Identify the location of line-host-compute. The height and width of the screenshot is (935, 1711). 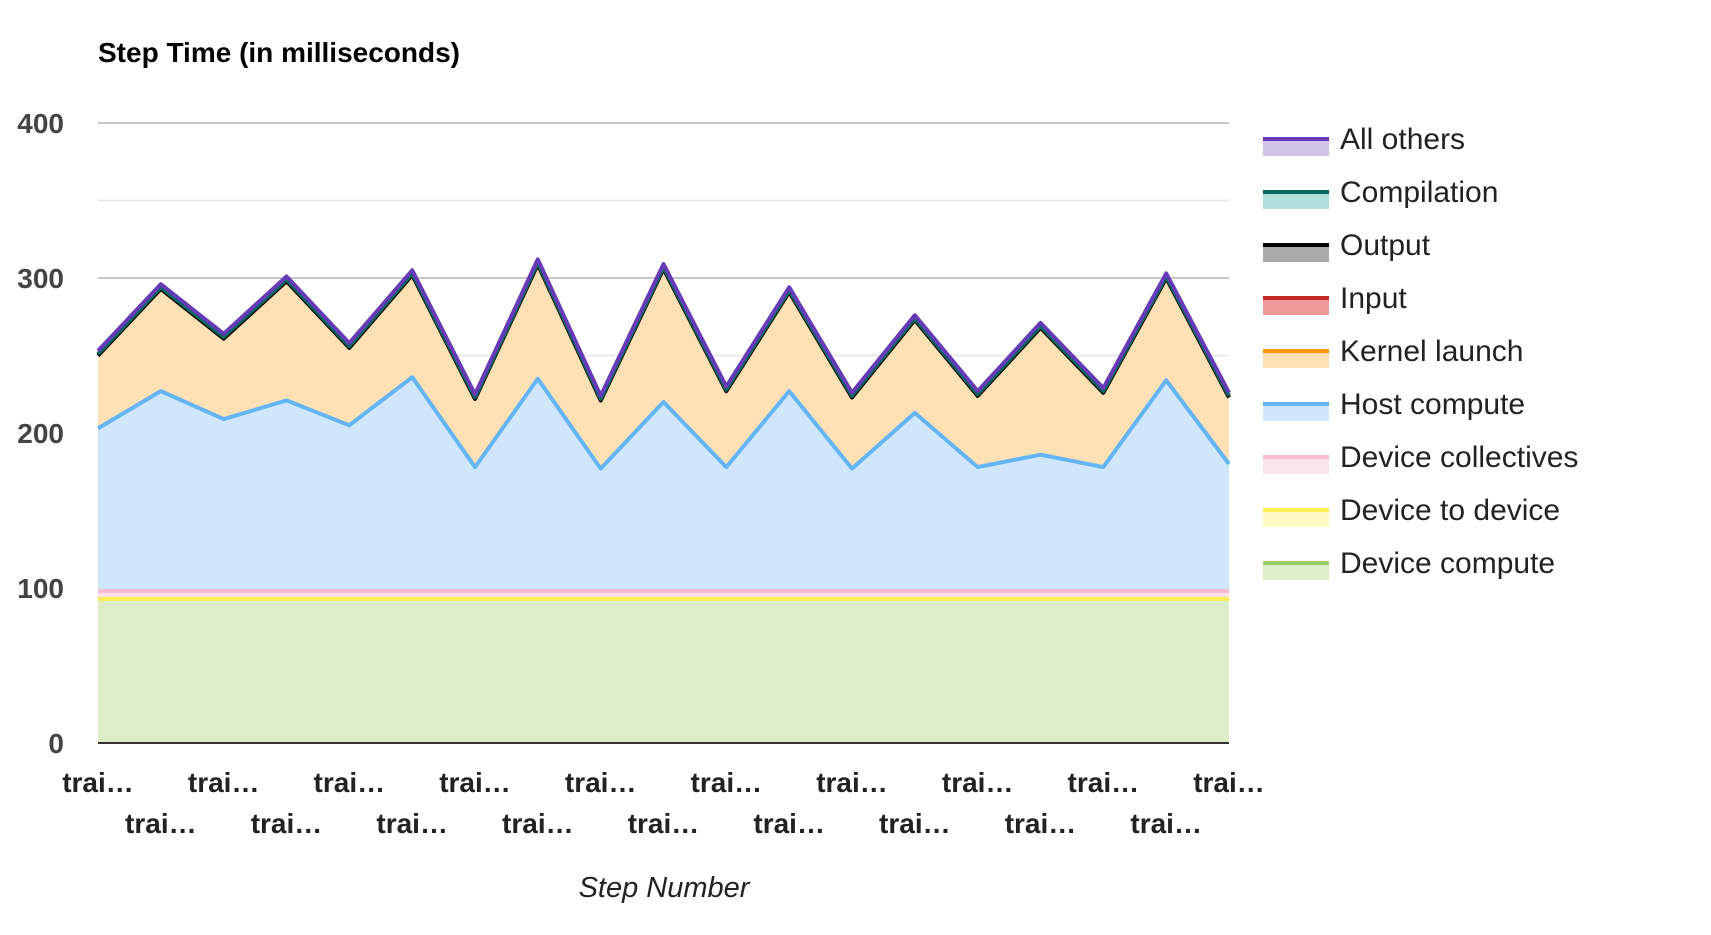
(663, 423).